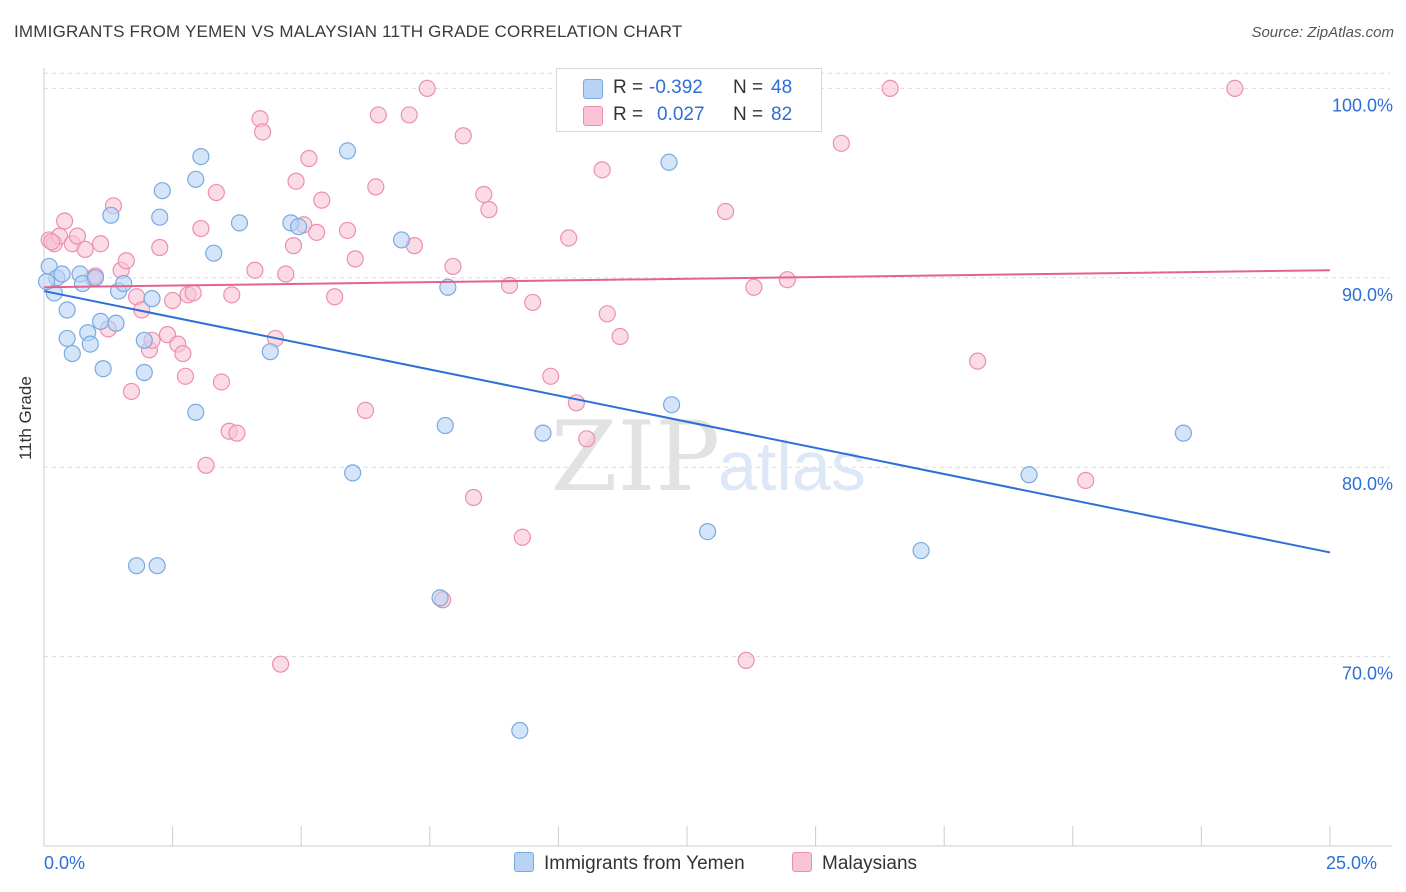  What do you see at coordinates (65, 863) in the screenshot?
I see `x-tick-label-min: 0.0%` at bounding box center [65, 863].